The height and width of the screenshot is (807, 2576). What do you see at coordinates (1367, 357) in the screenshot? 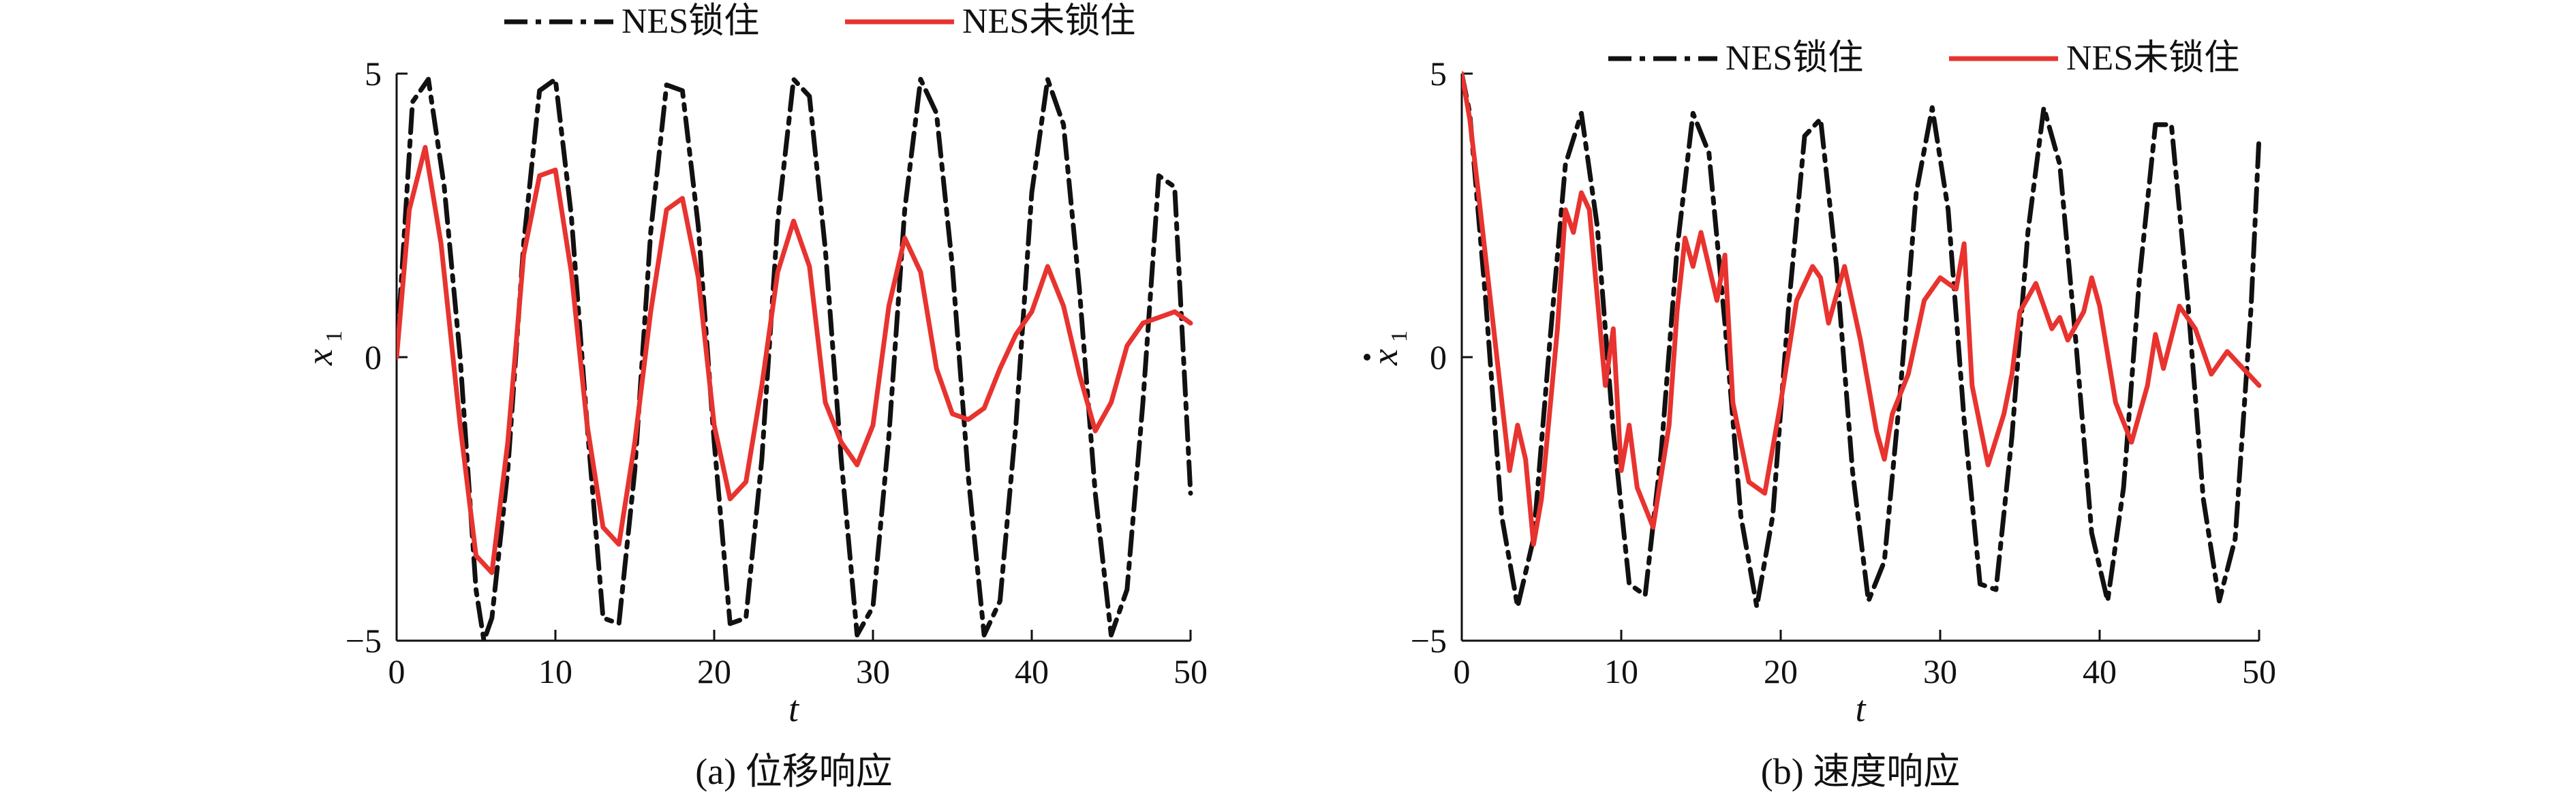
I see `y-axis-label-dot` at bounding box center [1367, 357].